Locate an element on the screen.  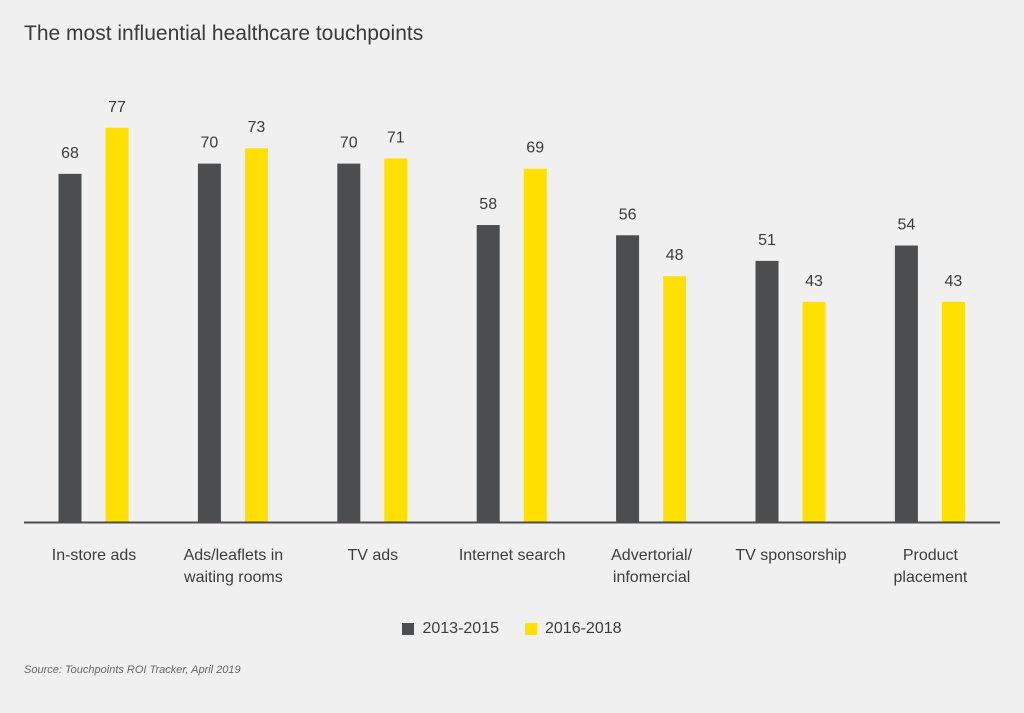
category-label: Product is located at coordinates (931, 555).